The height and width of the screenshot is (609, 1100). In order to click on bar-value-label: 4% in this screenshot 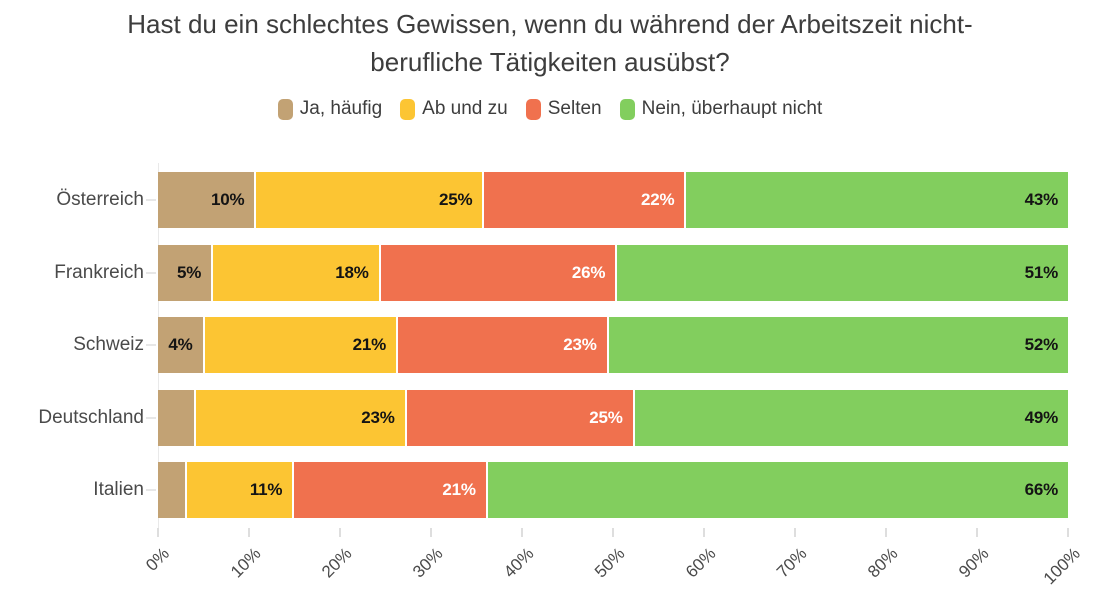, I will do `click(180, 344)`.